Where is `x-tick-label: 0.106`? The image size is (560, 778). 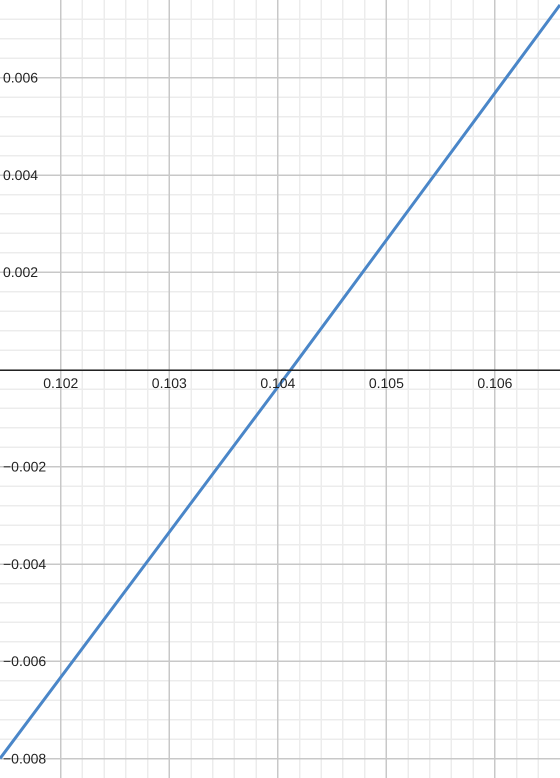 x-tick-label: 0.106 is located at coordinates (495, 382).